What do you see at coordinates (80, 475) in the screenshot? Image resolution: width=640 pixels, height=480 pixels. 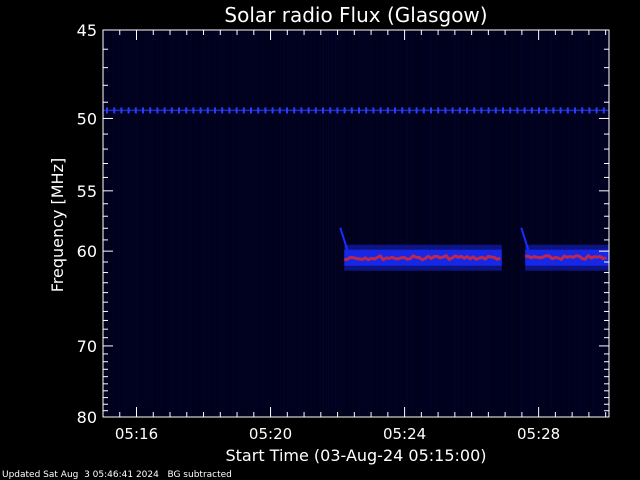 I see `updated-timestamp: Updated Sat Aug 3 05:46:41 2024` at bounding box center [80, 475].